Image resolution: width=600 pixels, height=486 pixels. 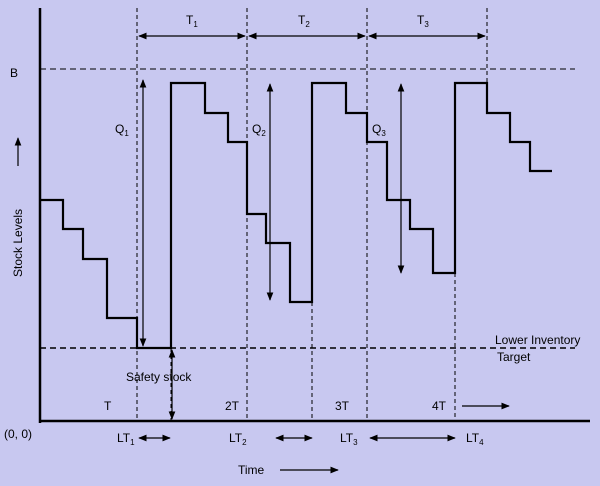 What do you see at coordinates (18, 243) in the screenshot?
I see `y-axis-label: Stock Levels` at bounding box center [18, 243].